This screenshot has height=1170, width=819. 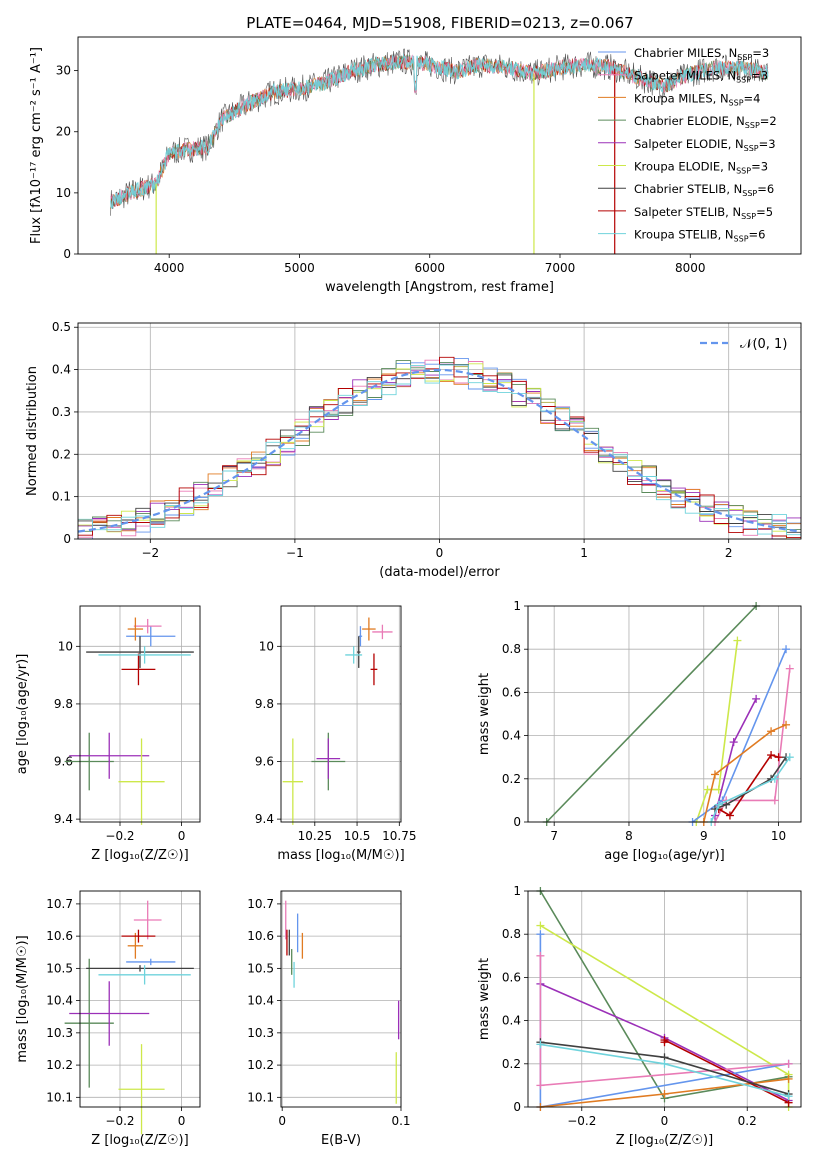 I want to click on x-axis-label: wavelength [Angstrom, rest frame], so click(x=439, y=287).